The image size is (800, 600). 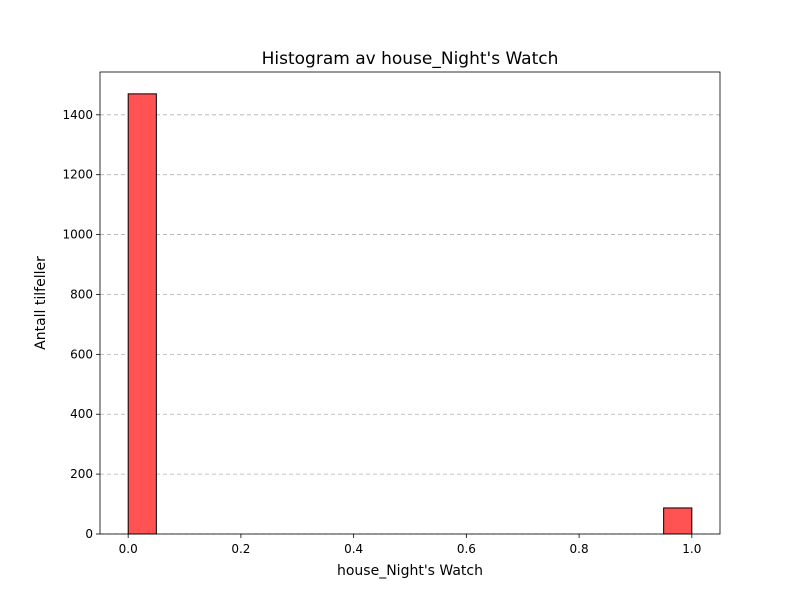 I want to click on chart-title: Histogram av house_Night's Watch, so click(x=410, y=59).